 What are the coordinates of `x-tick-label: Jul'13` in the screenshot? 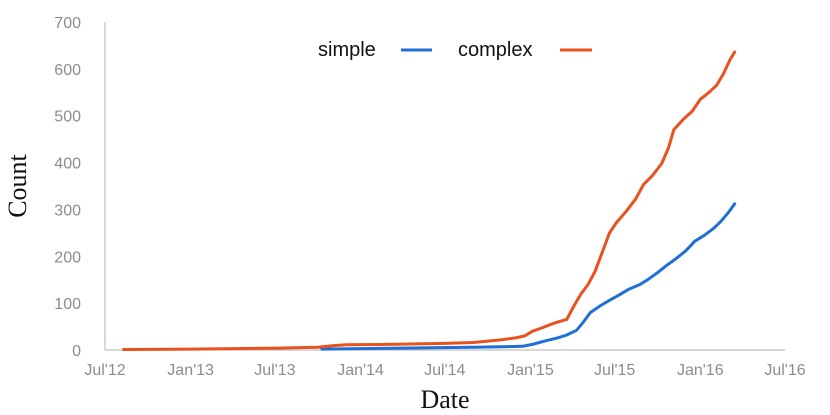 It's located at (274, 370).